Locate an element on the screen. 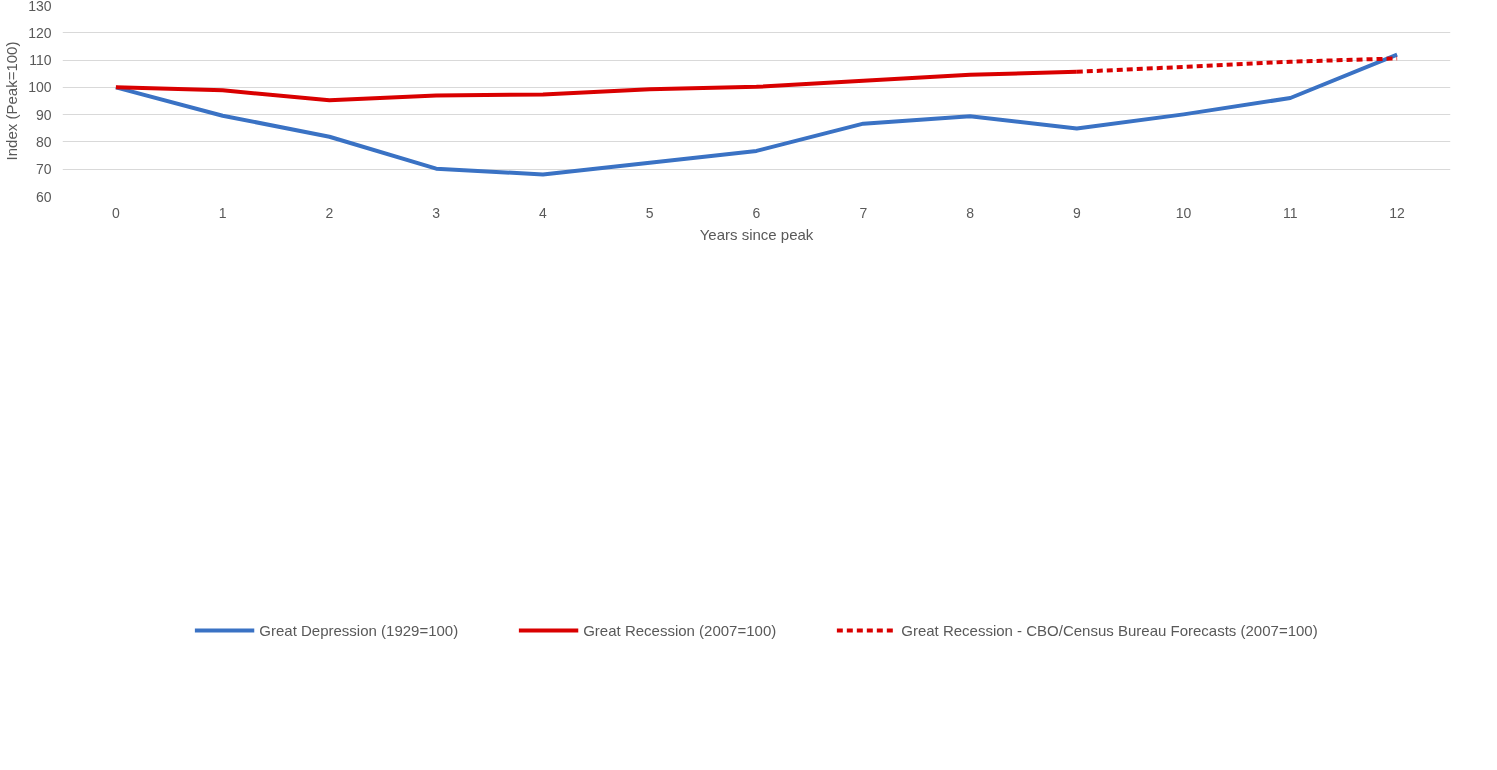 This screenshot has height=770, width=1497. legend-label: Great Recession - CBO/Census Bureau Forecasts (2007=100) is located at coordinates (1109, 630).